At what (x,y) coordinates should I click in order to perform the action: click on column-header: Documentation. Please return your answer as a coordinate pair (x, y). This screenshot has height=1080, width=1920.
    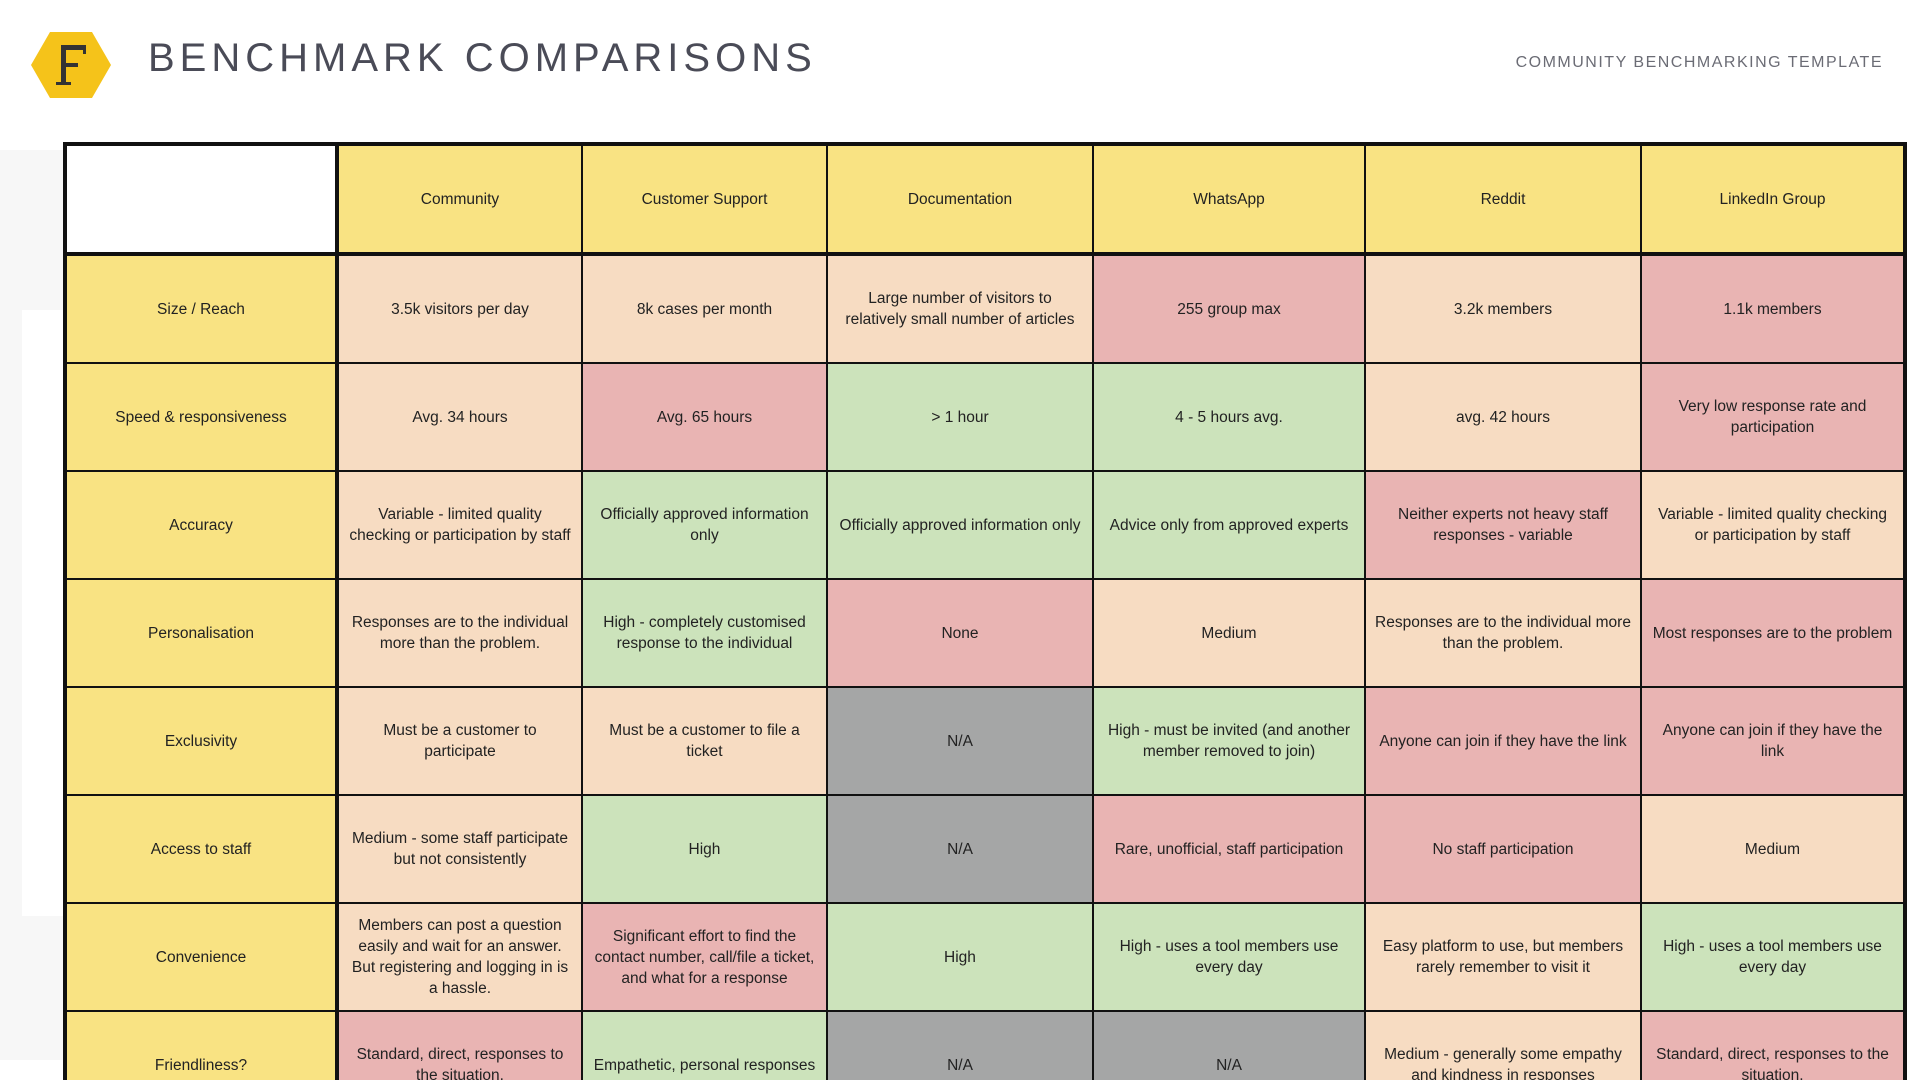
    Looking at the image, I should click on (960, 199).